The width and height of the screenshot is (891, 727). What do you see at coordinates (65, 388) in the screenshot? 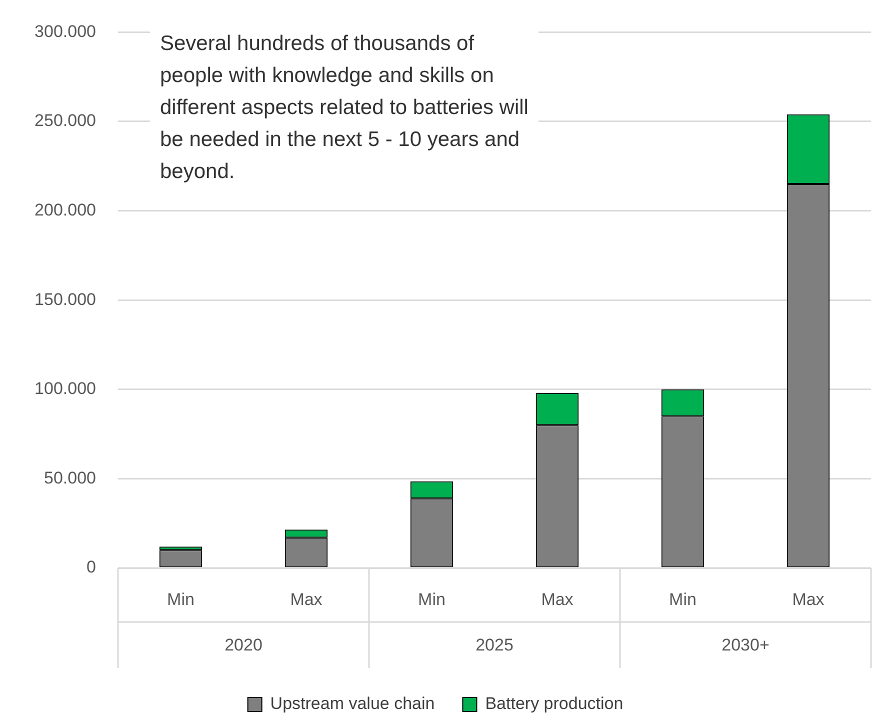
I see `y-tick-label: 100.000` at bounding box center [65, 388].